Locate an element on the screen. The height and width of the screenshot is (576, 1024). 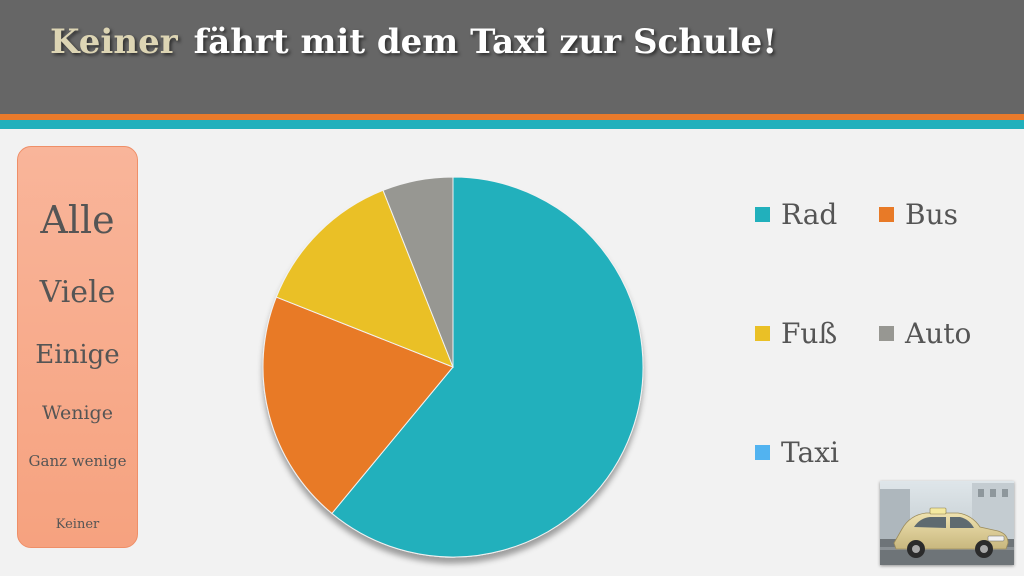
taxi-car-photo is located at coordinates (947, 523).